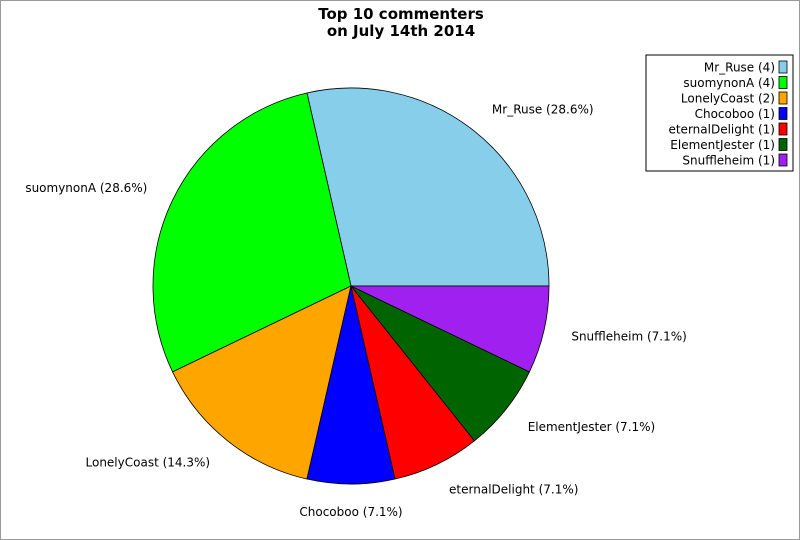  What do you see at coordinates (428, 187) in the screenshot?
I see `pie-slice-Mr_Ruse` at bounding box center [428, 187].